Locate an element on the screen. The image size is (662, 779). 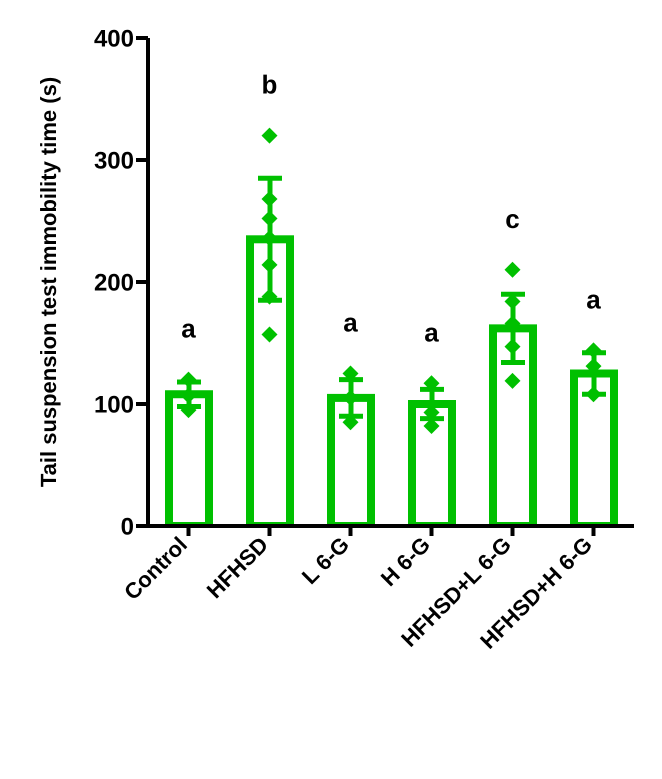
y-tick-label: 200 is located at coordinates (114, 283).